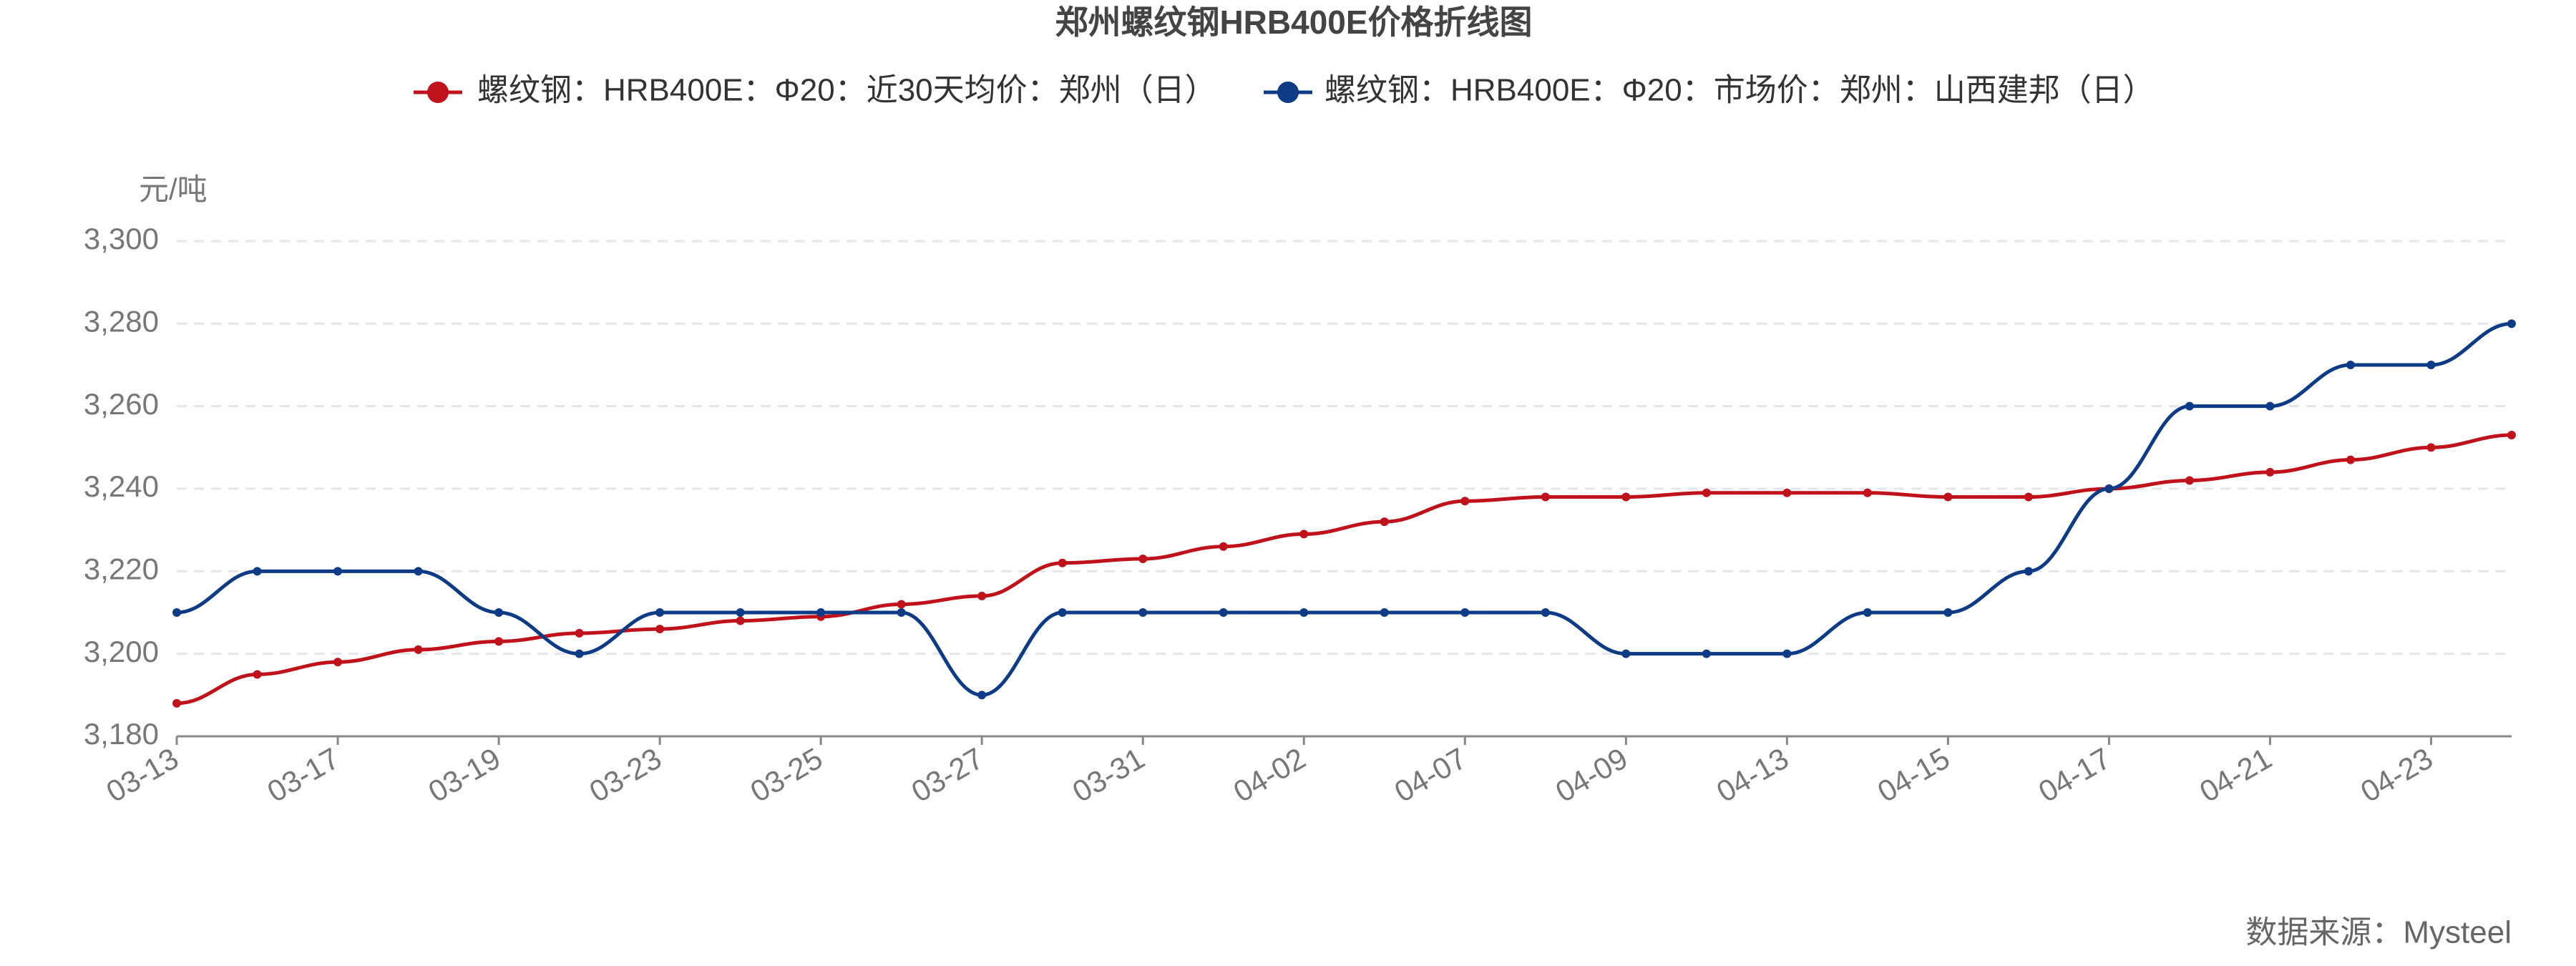 Image resolution: width=2576 pixels, height=966 pixels. I want to click on x-tick-label: 04-23, so click(2397, 775).